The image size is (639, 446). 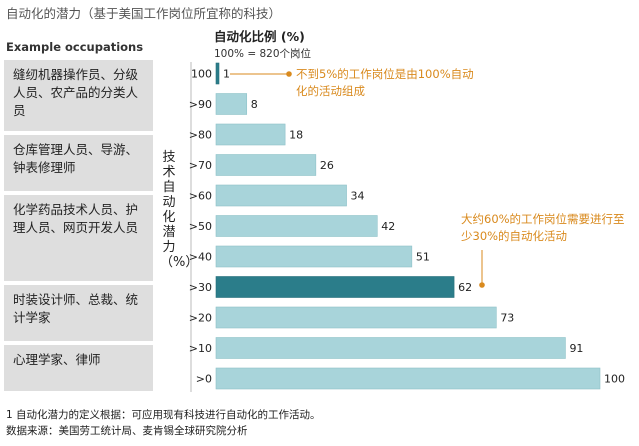 What do you see at coordinates (200, 348) in the screenshot?
I see `tick-label-9: >10` at bounding box center [200, 348].